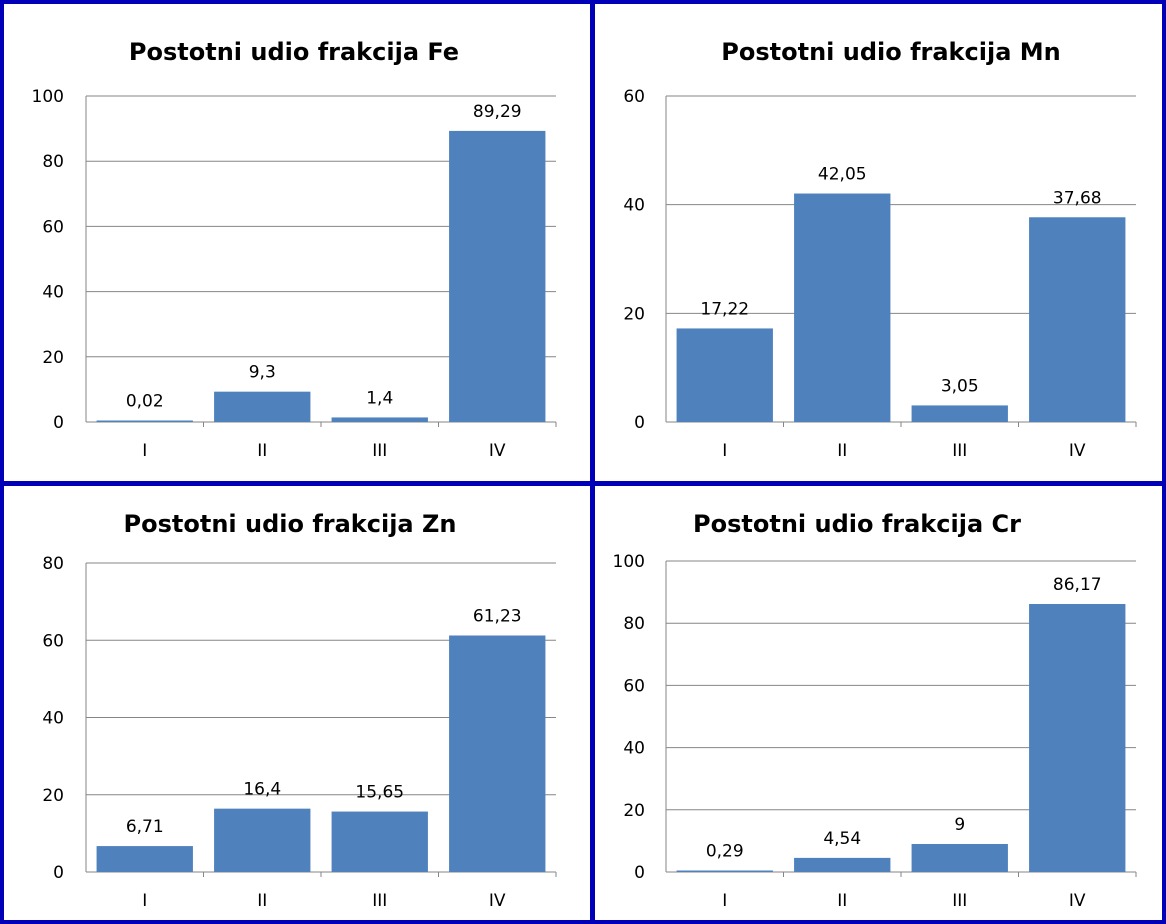 The height and width of the screenshot is (924, 1166). I want to click on frame-border-bottom, so click(583, 922).